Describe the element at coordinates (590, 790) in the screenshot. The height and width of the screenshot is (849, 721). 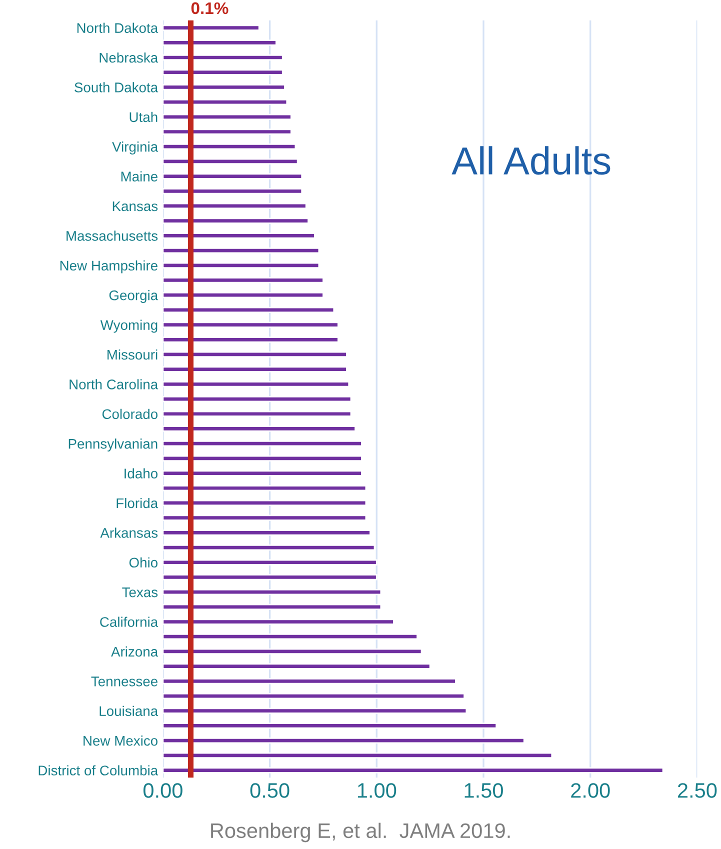
I see `x-tick-label: 2.00` at that location.